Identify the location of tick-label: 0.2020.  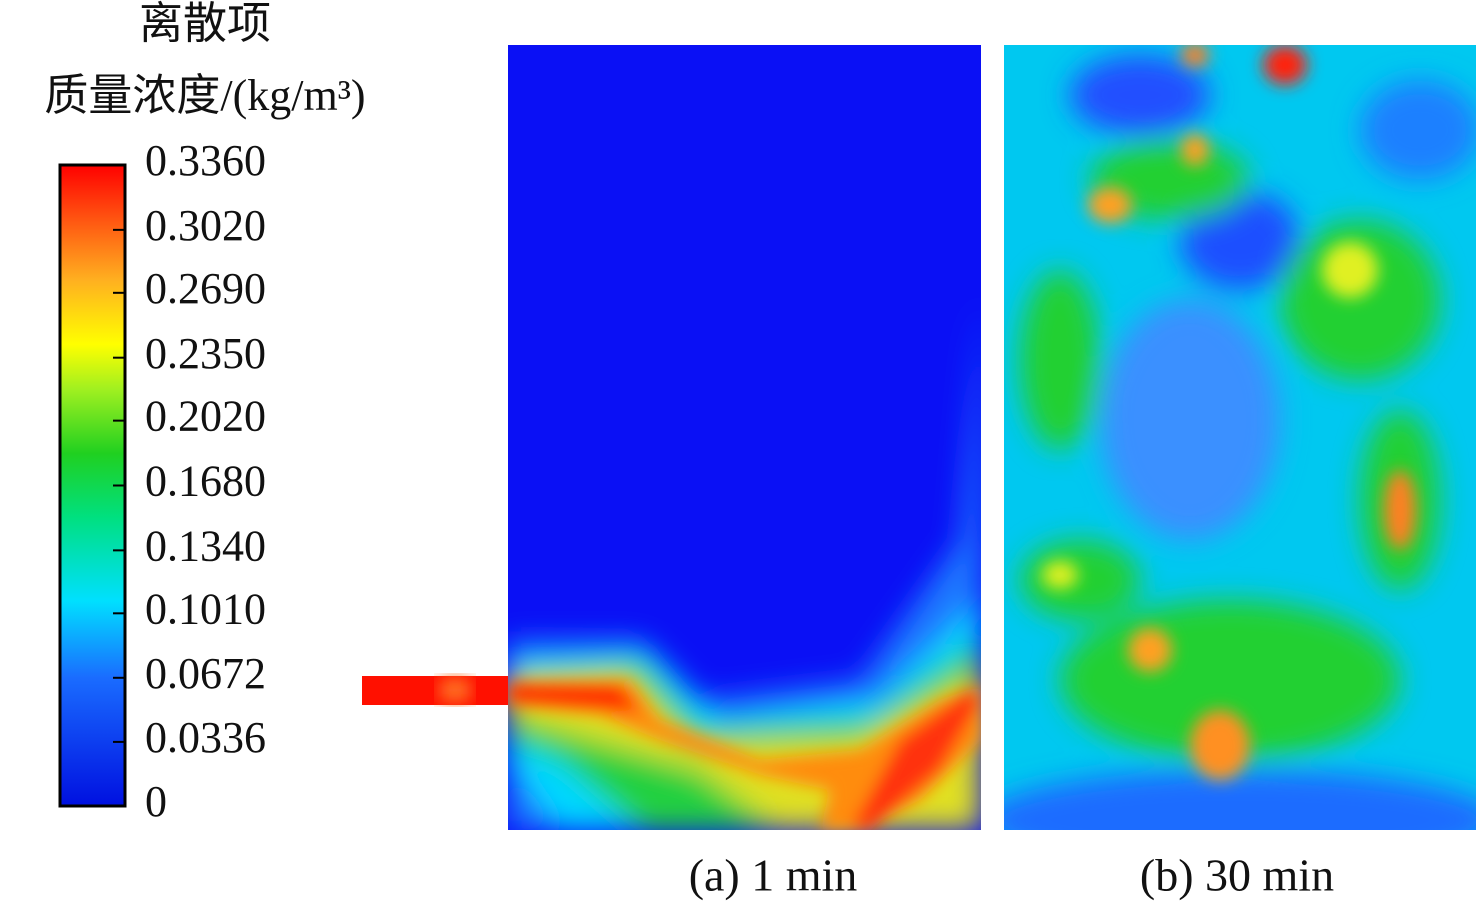
(205, 416).